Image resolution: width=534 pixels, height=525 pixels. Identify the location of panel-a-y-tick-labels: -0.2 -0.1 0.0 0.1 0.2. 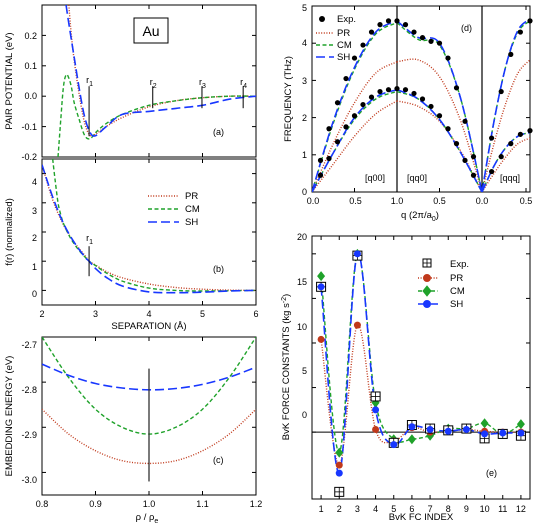
(29, 96).